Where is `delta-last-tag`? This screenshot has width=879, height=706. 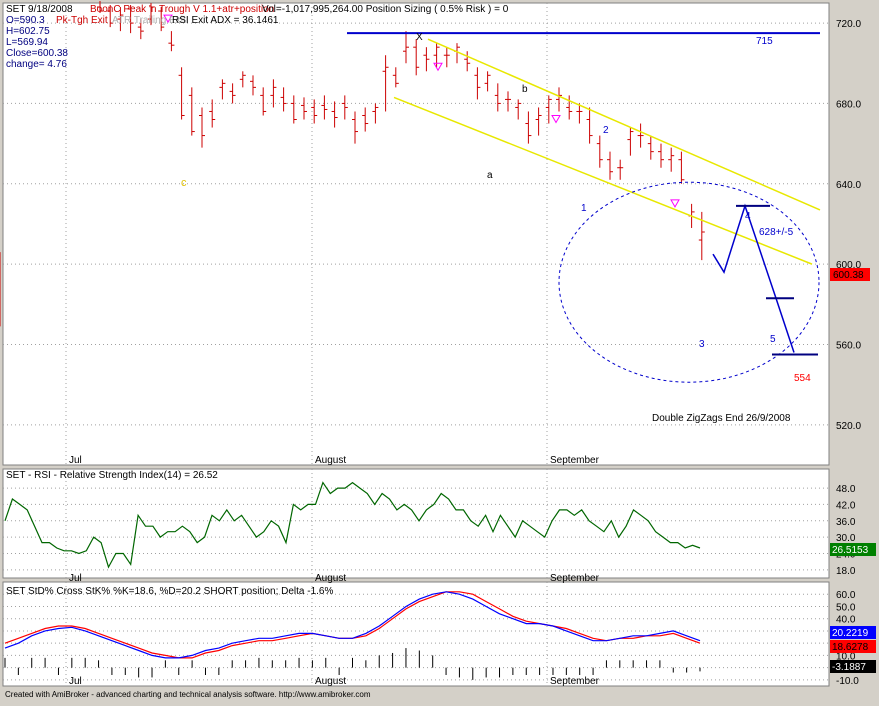 delta-last-tag is located at coordinates (853, 666).